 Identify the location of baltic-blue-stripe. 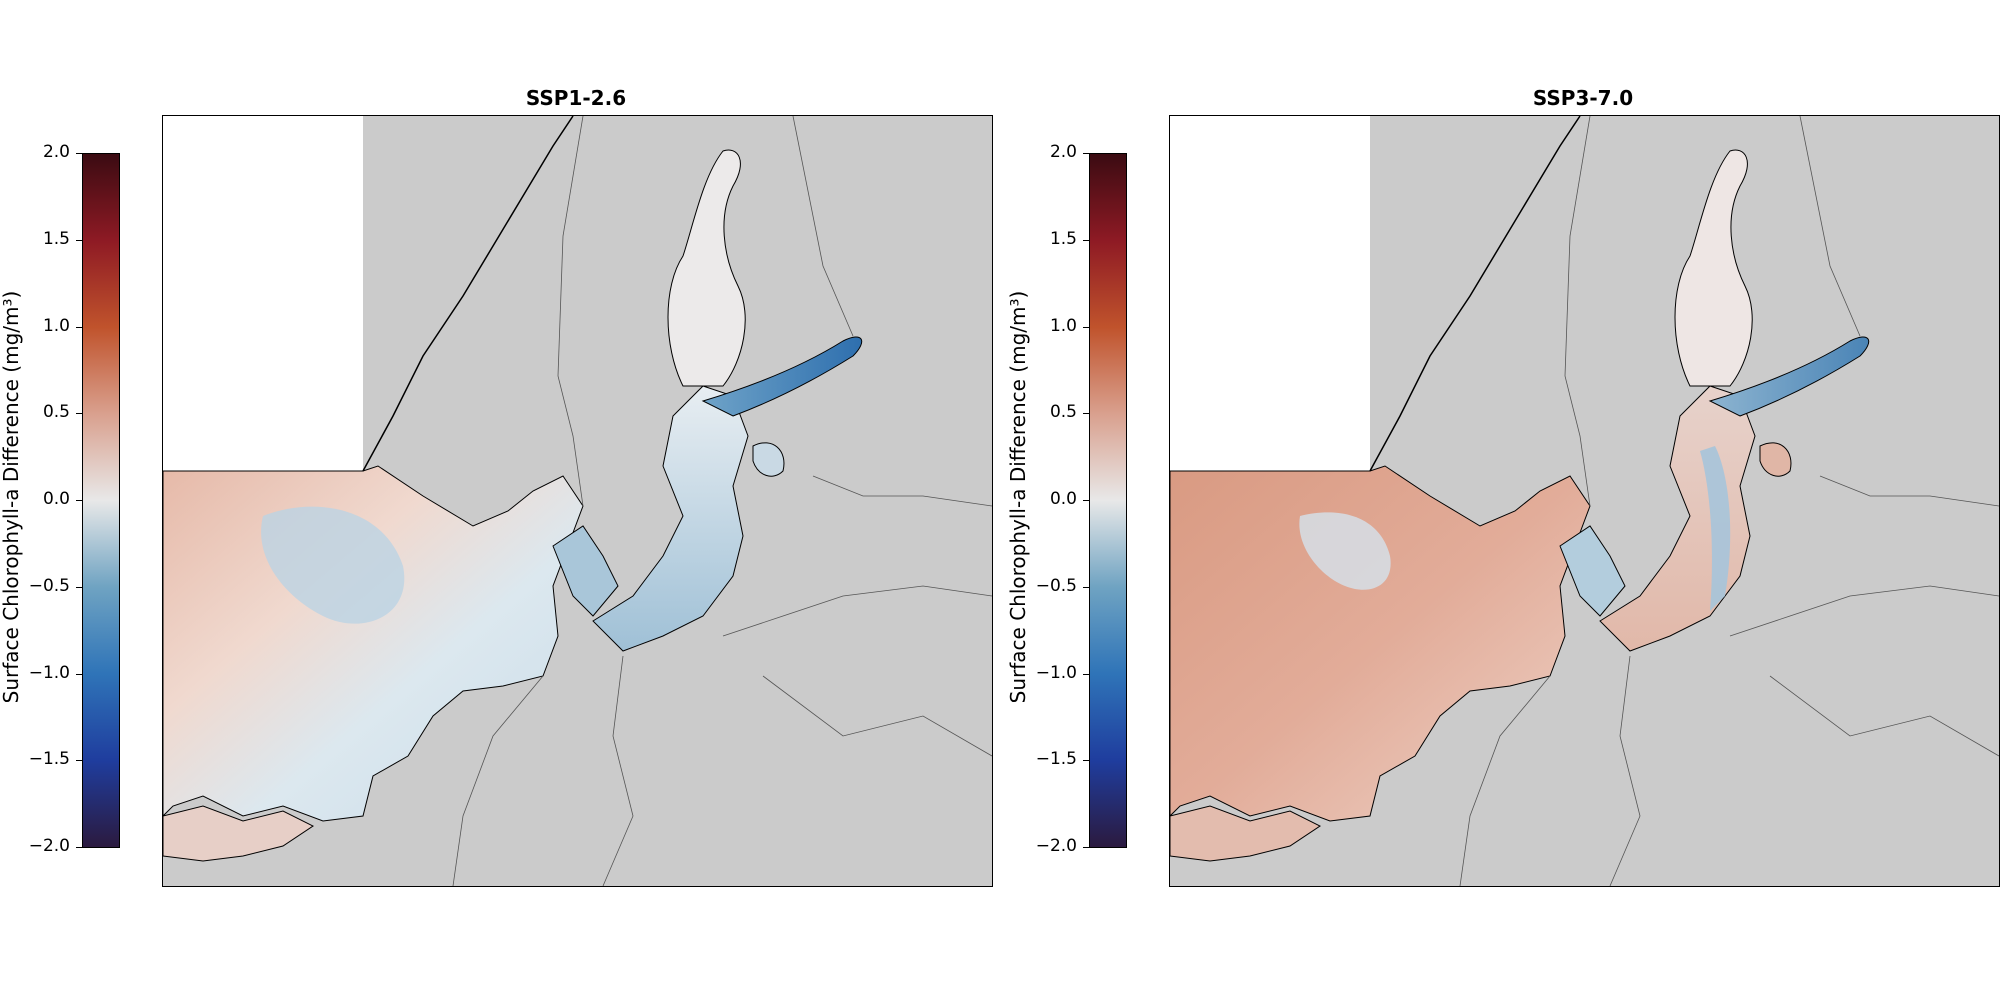
(1715, 528).